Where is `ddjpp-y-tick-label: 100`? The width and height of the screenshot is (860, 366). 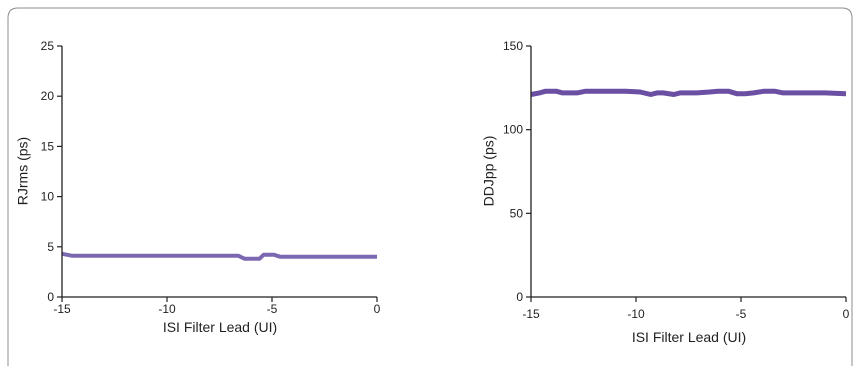 ddjpp-y-tick-label: 100 is located at coordinates (513, 130).